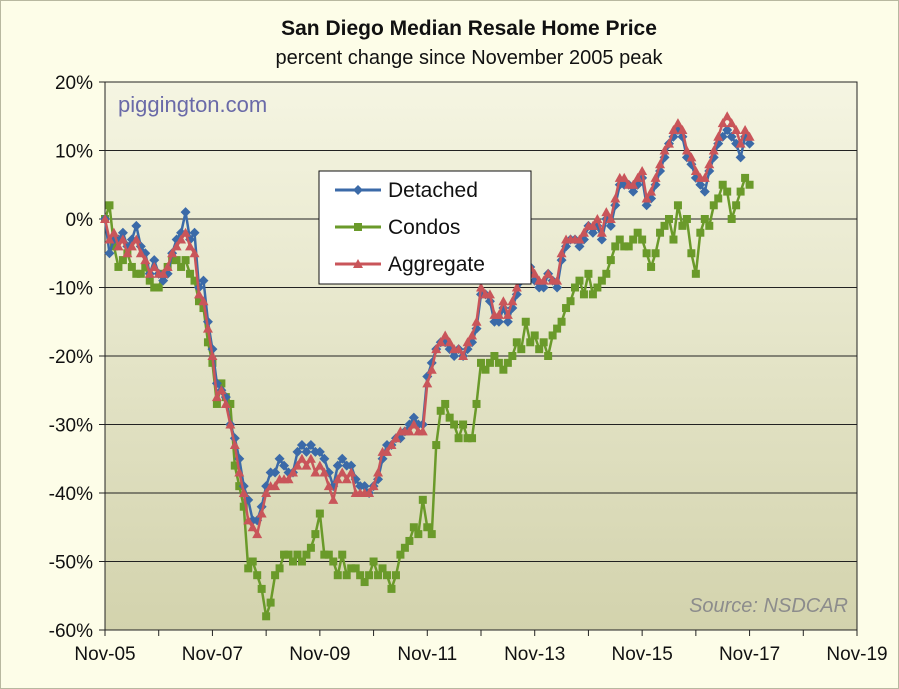 This screenshot has height=689, width=899. What do you see at coordinates (71, 631) in the screenshot?
I see `y-tick-label: -60%` at bounding box center [71, 631].